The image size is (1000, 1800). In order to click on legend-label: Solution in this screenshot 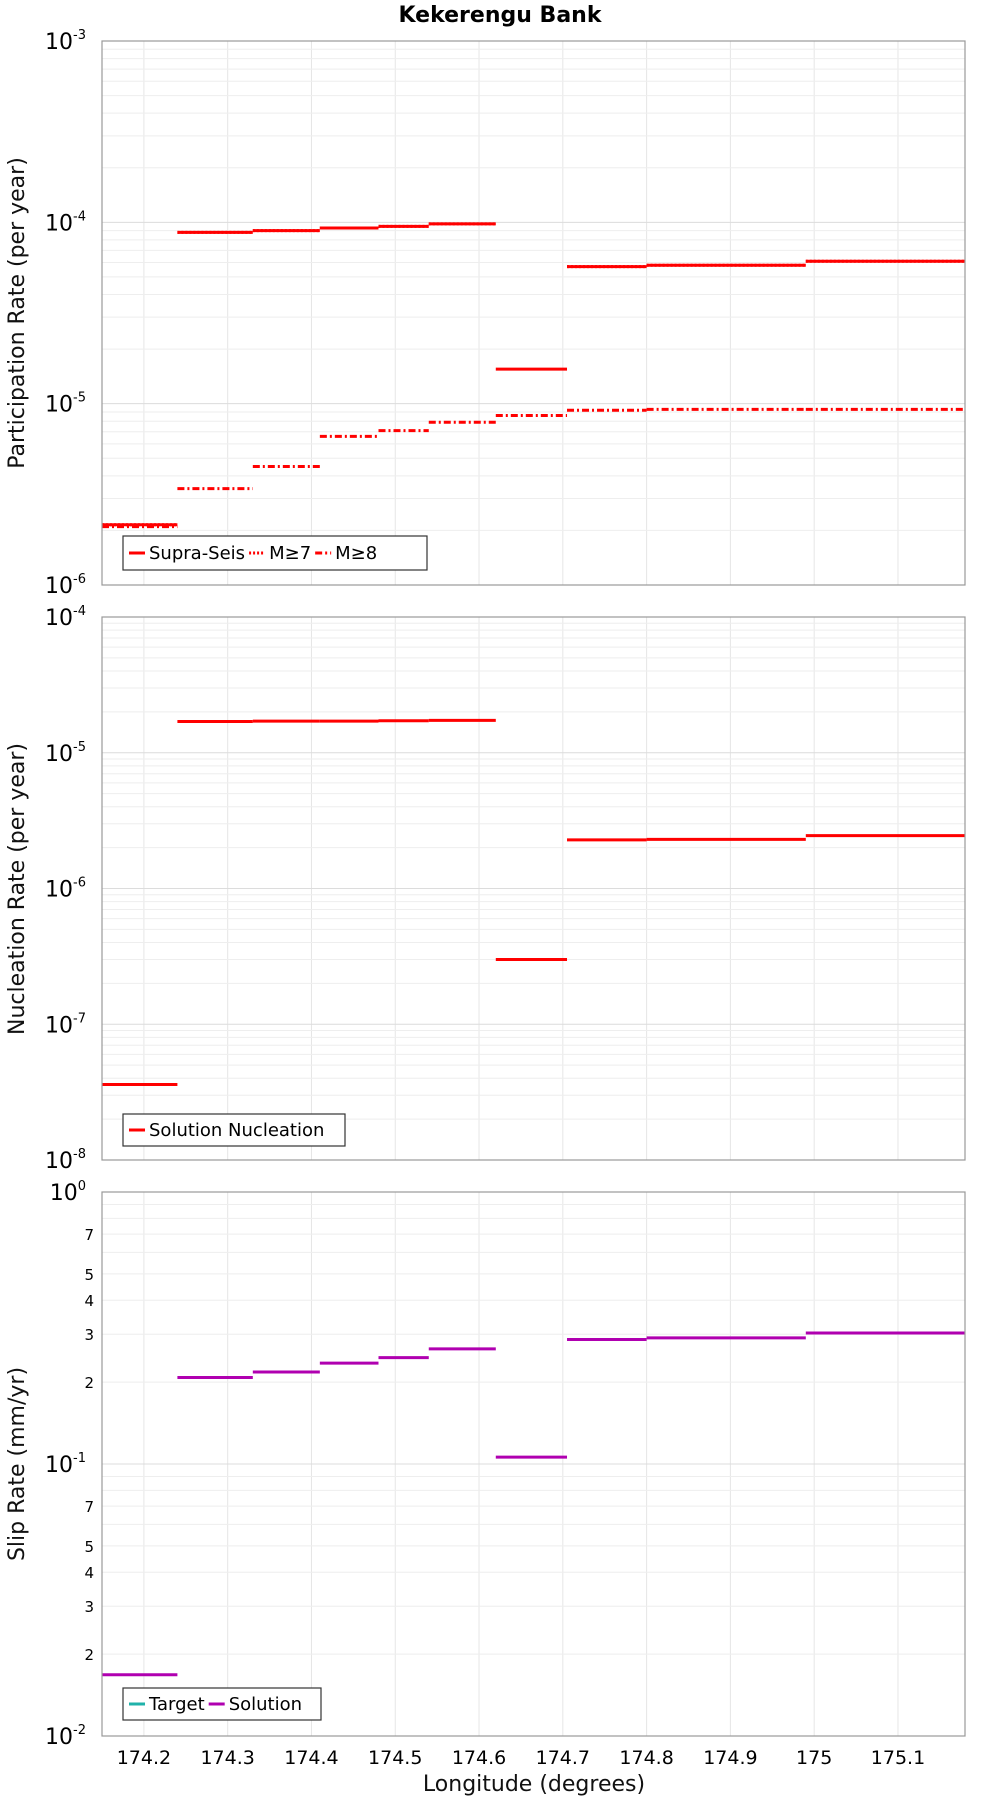, I will do `click(265, 1704)`.